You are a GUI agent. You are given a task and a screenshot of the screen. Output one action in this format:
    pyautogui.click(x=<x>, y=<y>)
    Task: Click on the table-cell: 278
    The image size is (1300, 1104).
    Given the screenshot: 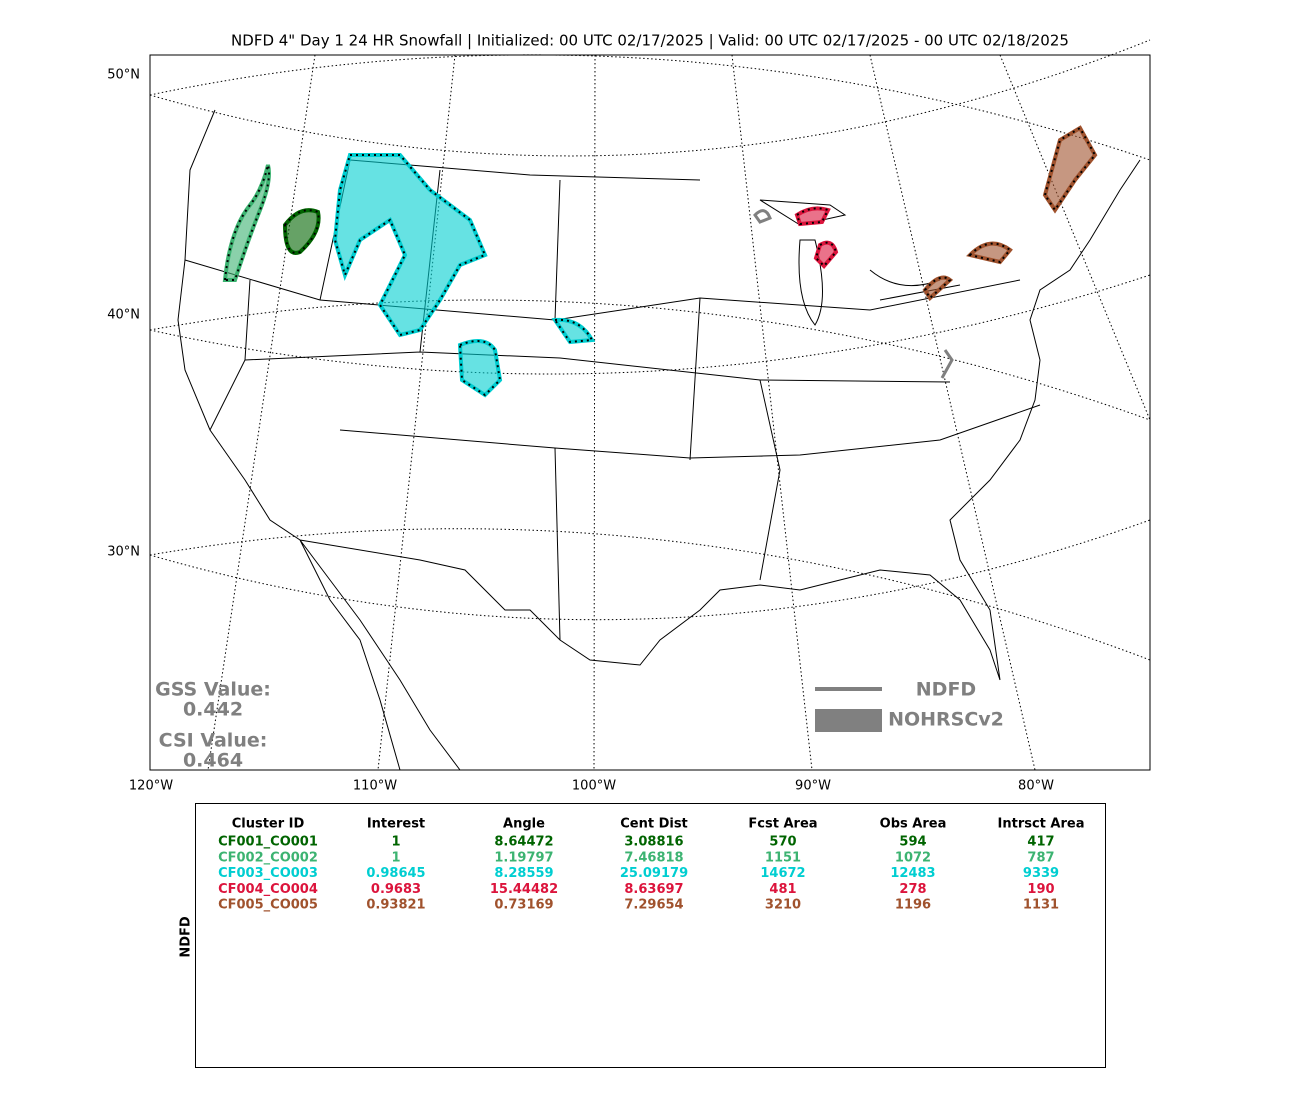 What is the action you would take?
    pyautogui.click(x=912, y=889)
    